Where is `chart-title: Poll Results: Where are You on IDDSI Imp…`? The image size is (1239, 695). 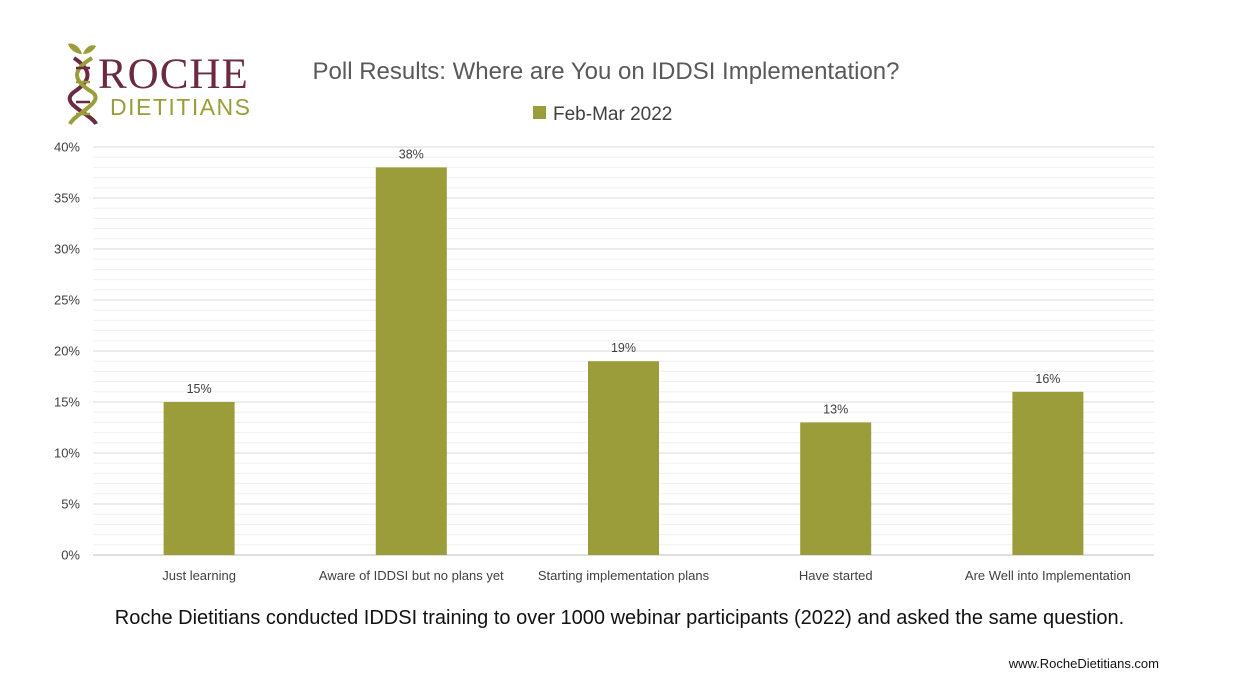
chart-title: Poll Results: Where are You on IDDSI Imp… is located at coordinates (606, 71).